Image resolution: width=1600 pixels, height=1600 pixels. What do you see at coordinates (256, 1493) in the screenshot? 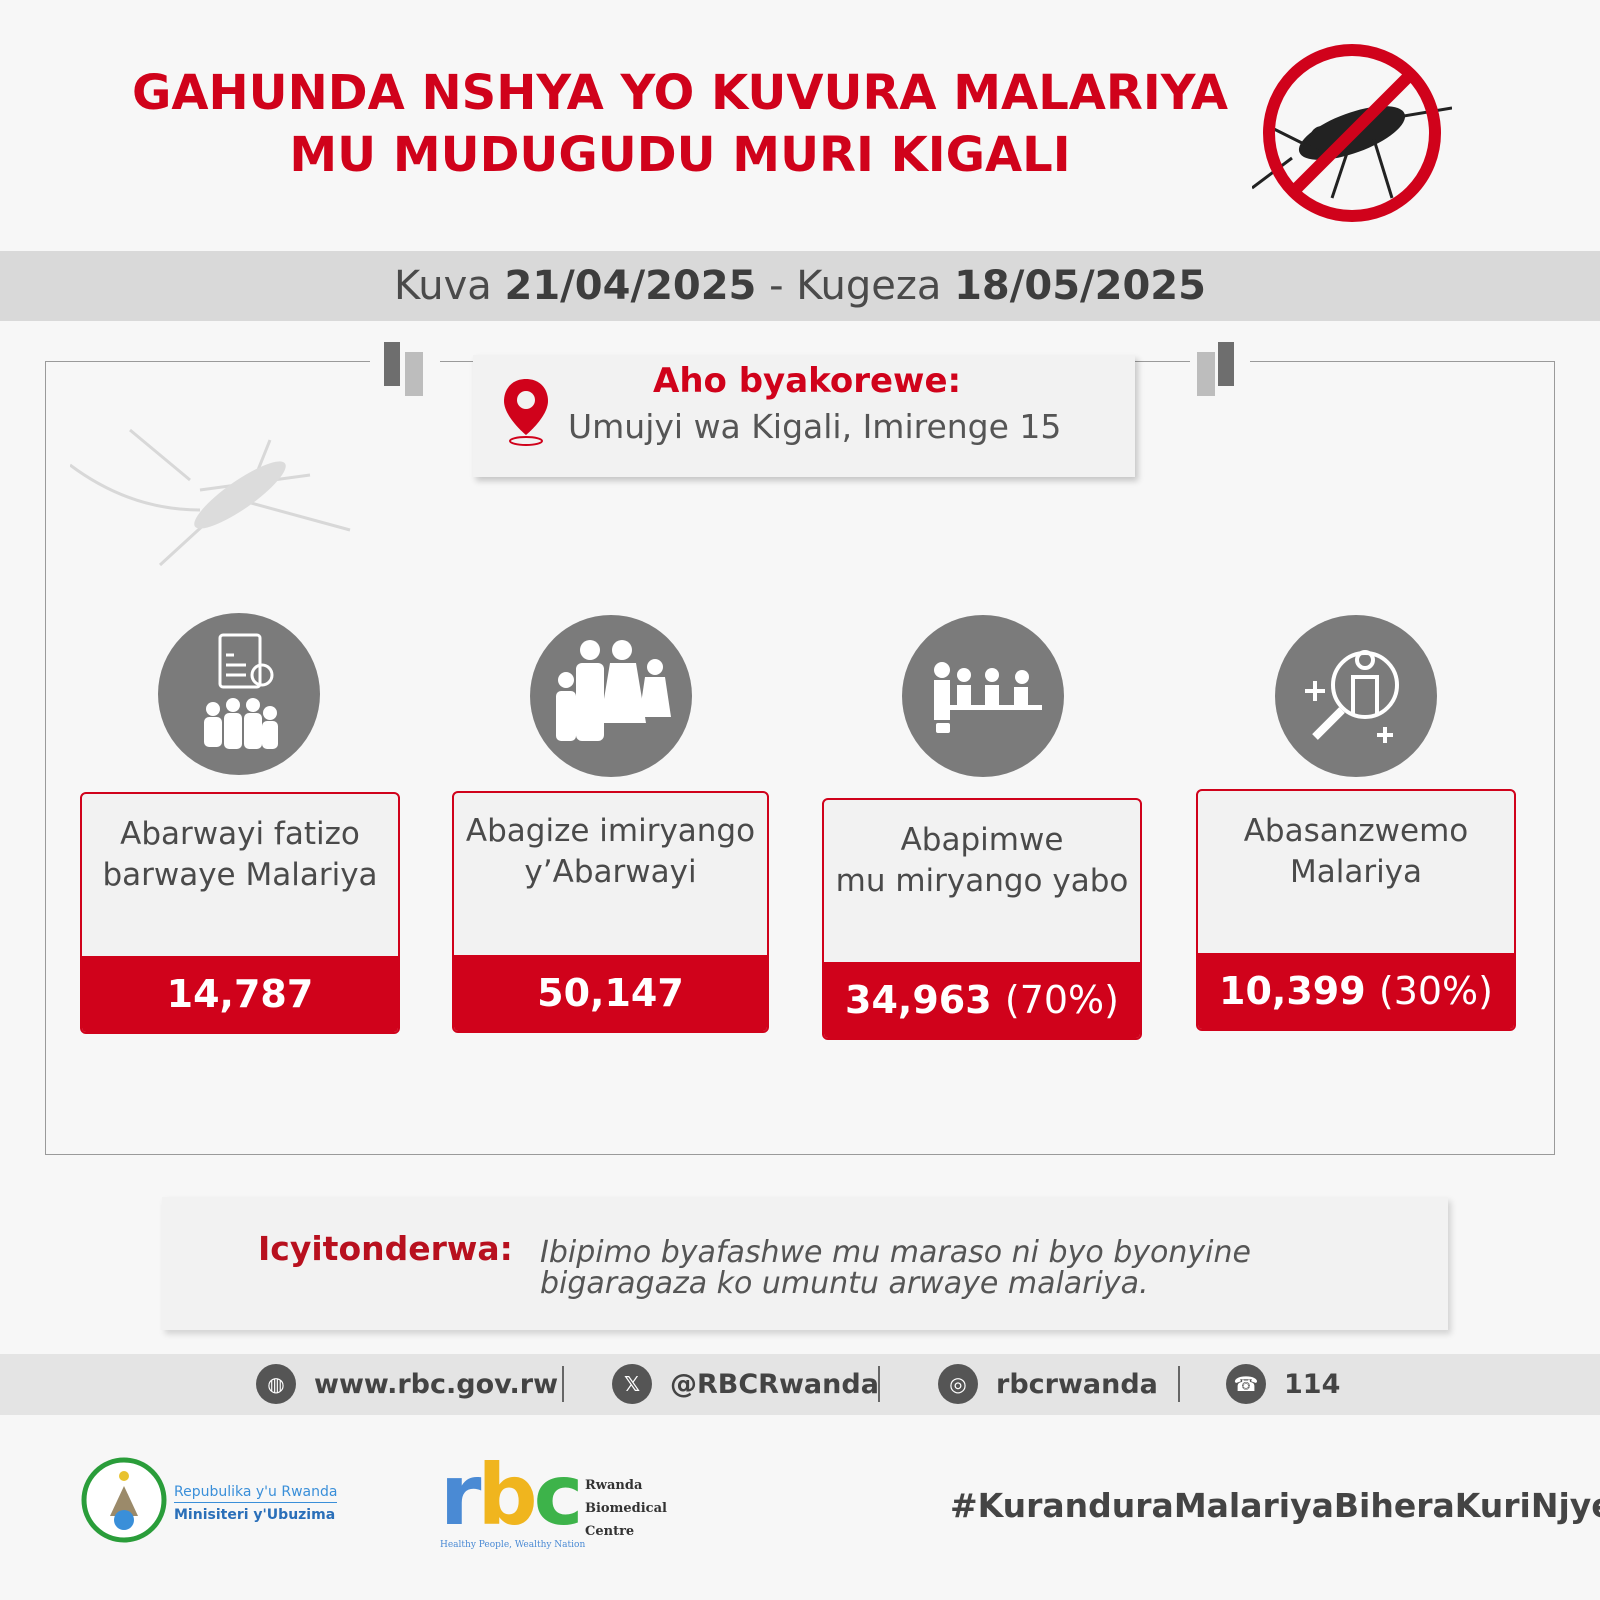
I see `gov-name: Repubulika y'u Rwanda` at bounding box center [256, 1493].